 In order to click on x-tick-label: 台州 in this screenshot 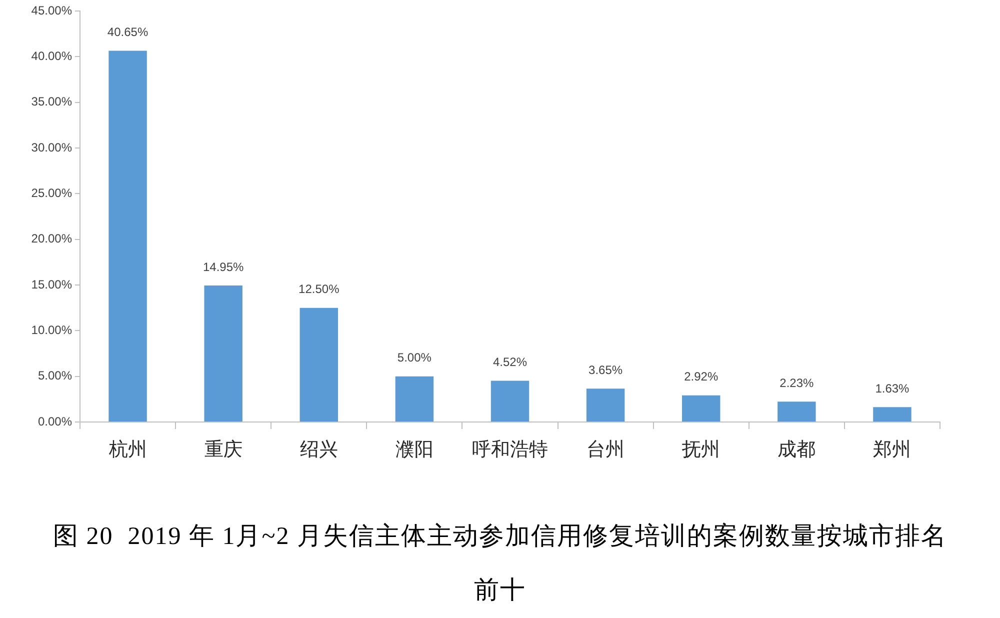, I will do `click(605, 449)`.